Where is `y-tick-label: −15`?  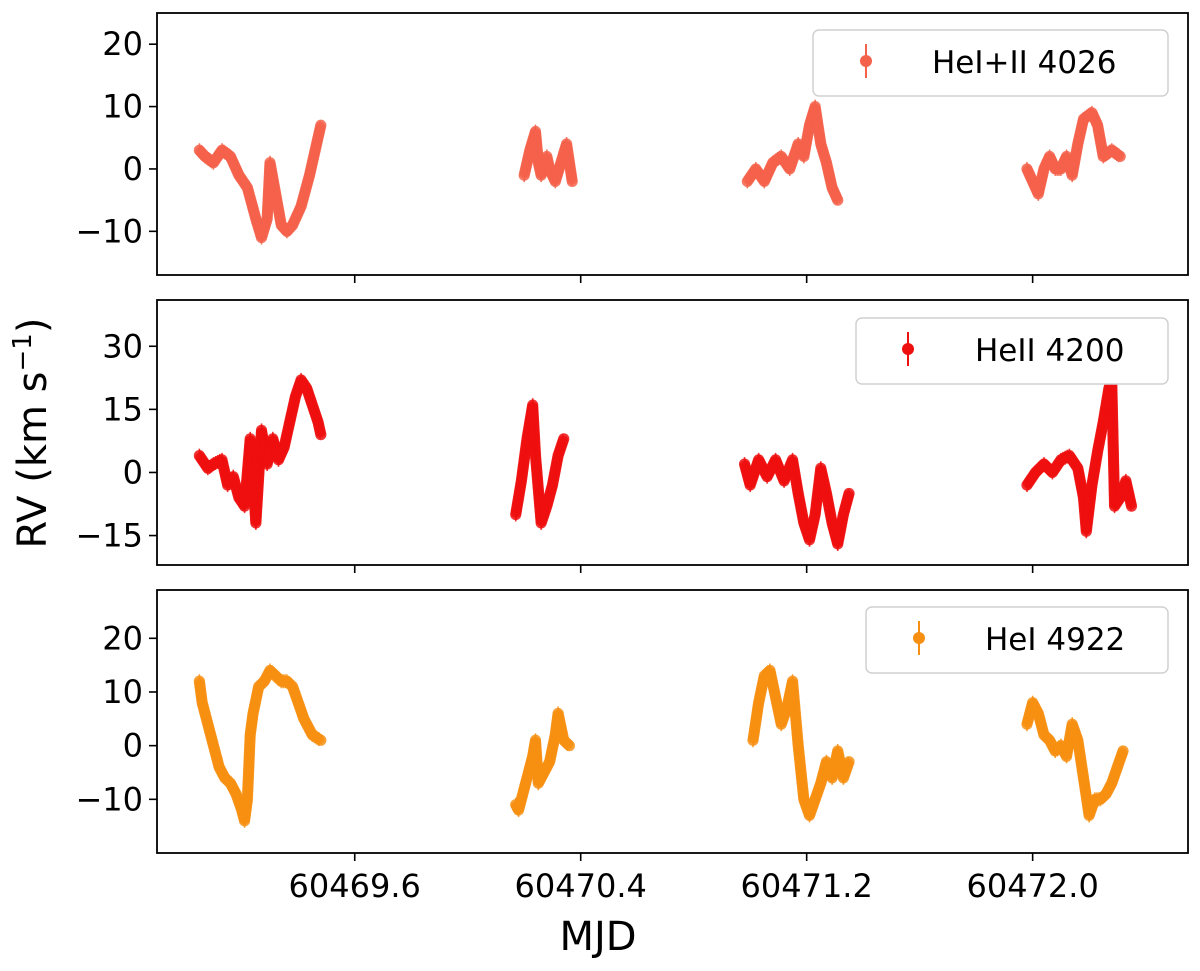
y-tick-label: −15 is located at coordinates (109, 536).